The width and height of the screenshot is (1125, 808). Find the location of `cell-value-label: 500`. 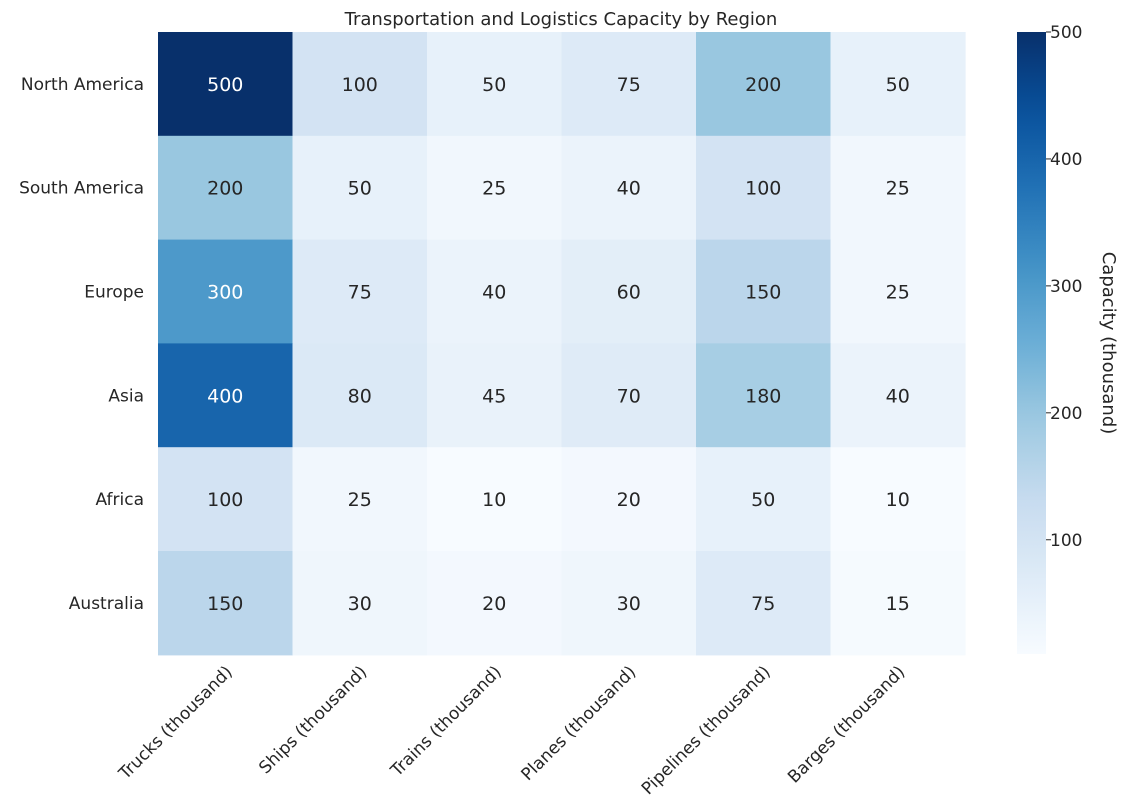

cell-value-label: 500 is located at coordinates (225, 85).